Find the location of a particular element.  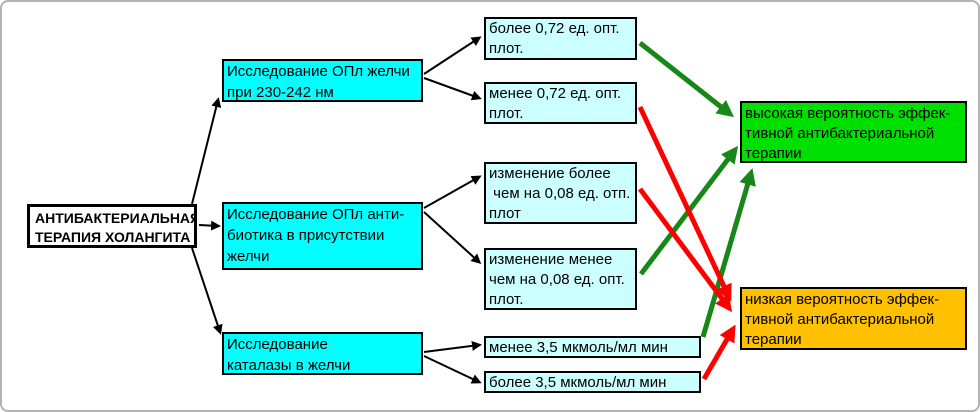

node-text-line: Исследование ОПл анти- is located at coordinates (316, 214).